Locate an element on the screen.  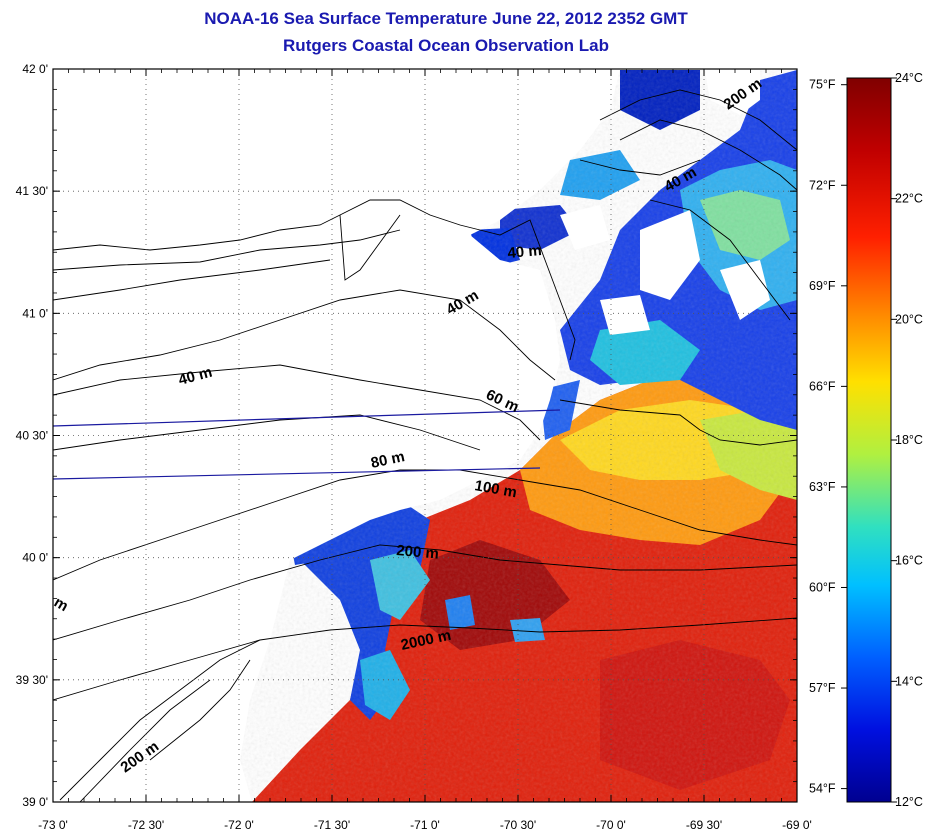
lon-tick-label: -73 0' is located at coordinates (53, 825).